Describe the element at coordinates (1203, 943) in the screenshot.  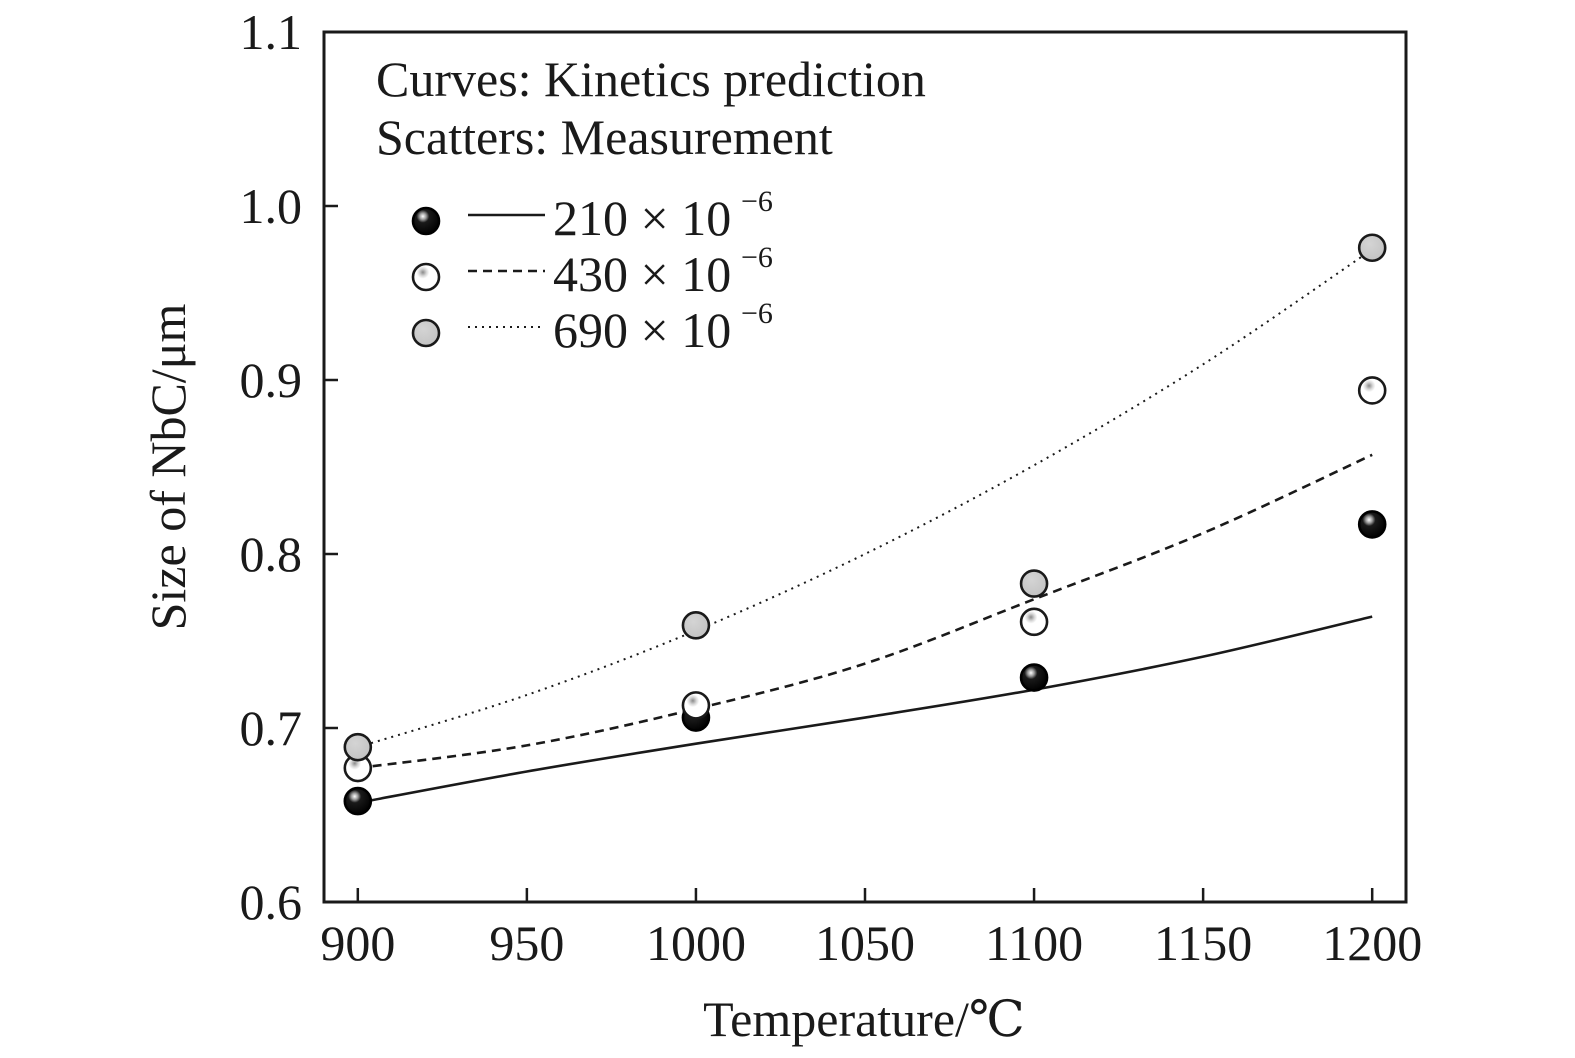
I see `x-tick-label: 1150` at that location.